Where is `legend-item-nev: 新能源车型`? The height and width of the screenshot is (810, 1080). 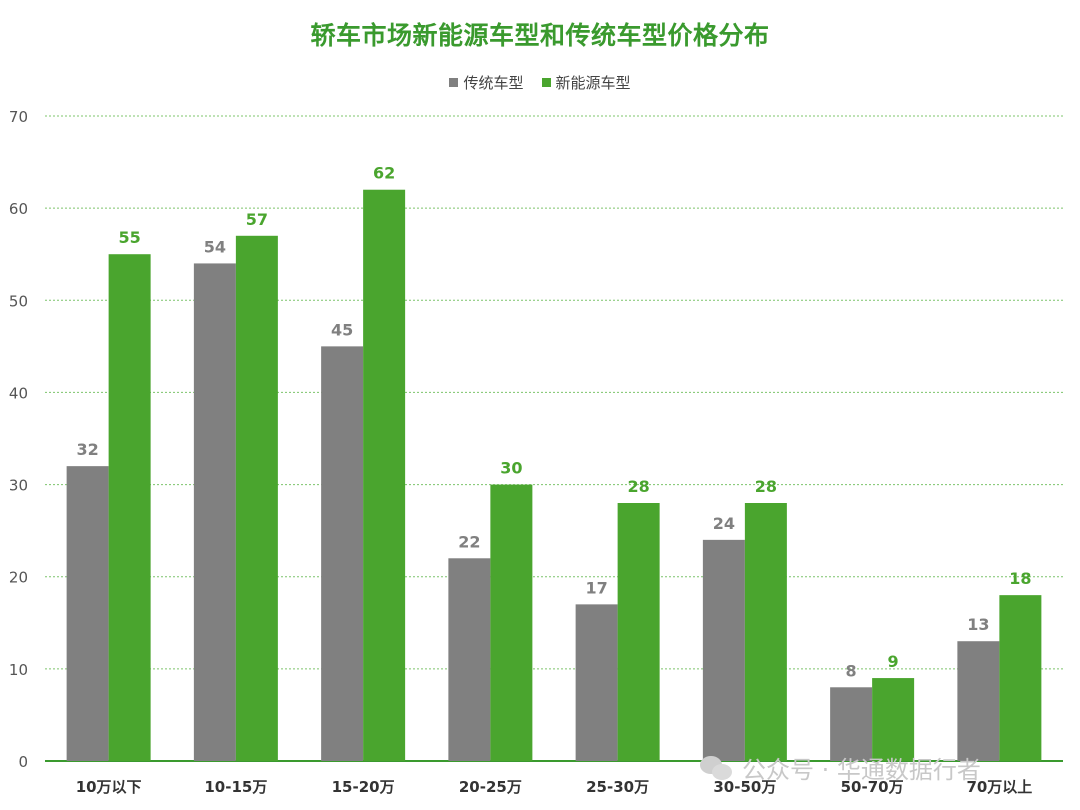 legend-item-nev: 新能源车型 is located at coordinates (586, 82).